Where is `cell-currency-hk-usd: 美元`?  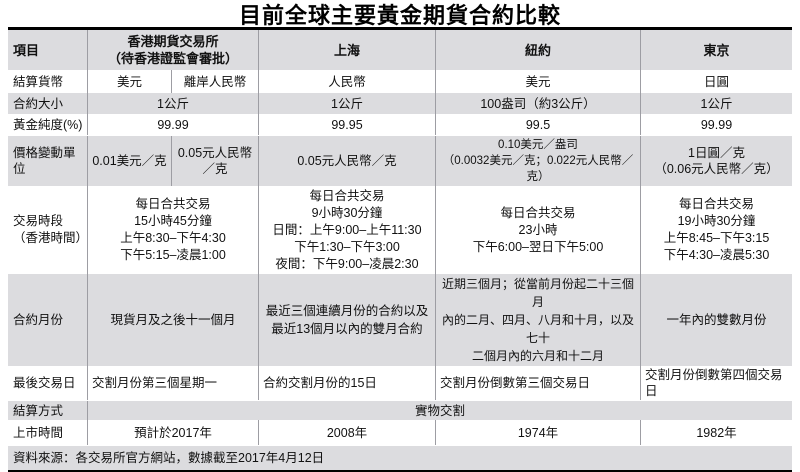 cell-currency-hk-usd: 美元 is located at coordinates (129, 81).